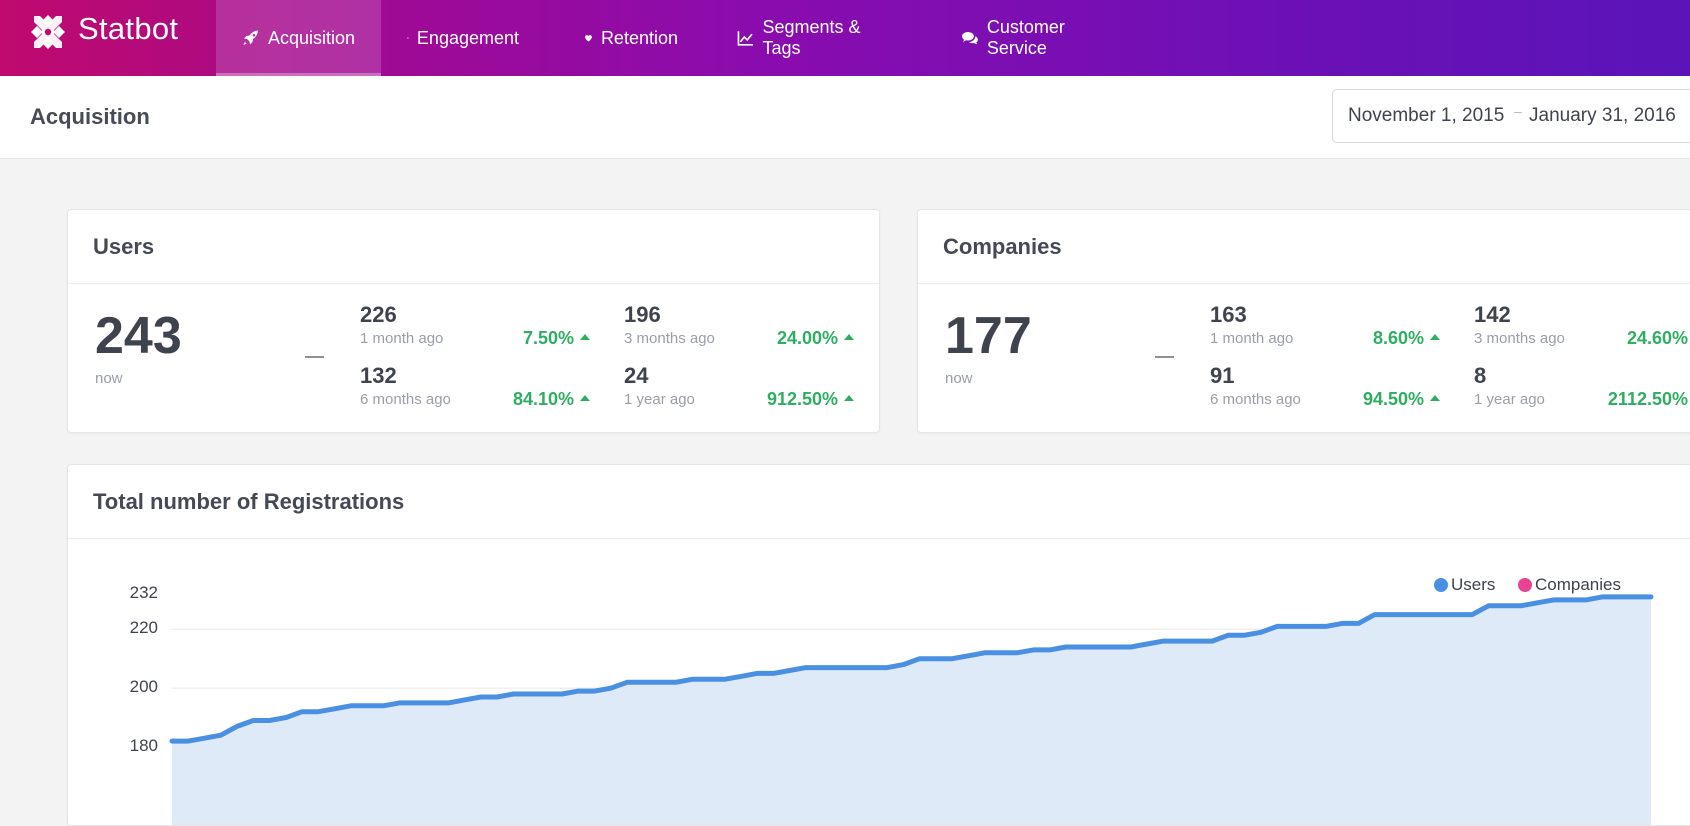 The width and height of the screenshot is (1690, 826). What do you see at coordinates (48, 32) in the screenshot?
I see `statbot-logo-icon` at bounding box center [48, 32].